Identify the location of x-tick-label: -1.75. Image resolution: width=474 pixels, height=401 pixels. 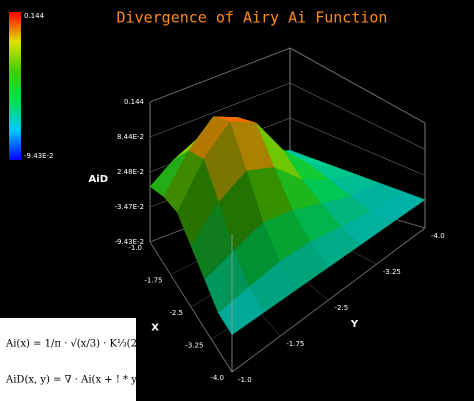
(153, 281).